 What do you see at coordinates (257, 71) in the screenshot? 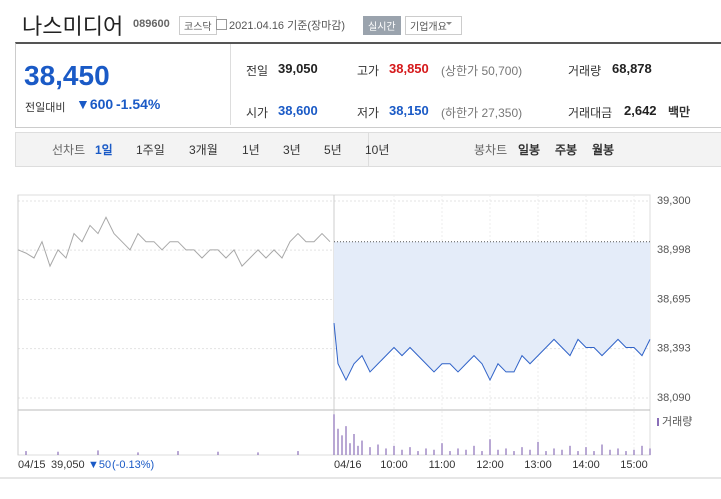
I see `item-label: 전일` at bounding box center [257, 71].